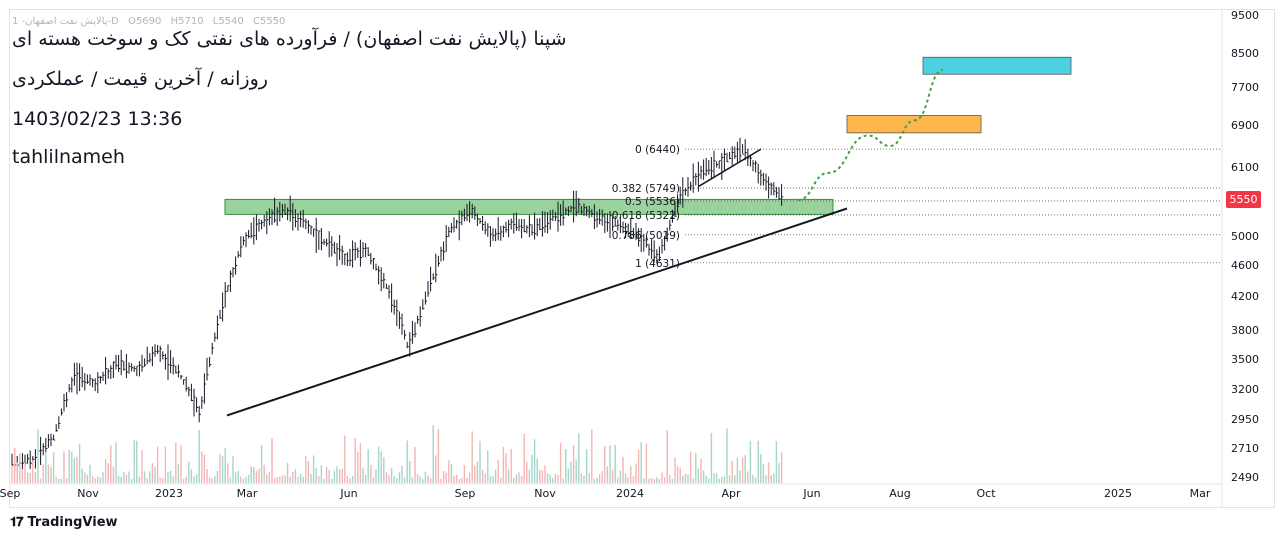 The image size is (1286, 542). Describe the element at coordinates (72, 522) in the screenshot. I see `brand-label: TradingView` at that location.